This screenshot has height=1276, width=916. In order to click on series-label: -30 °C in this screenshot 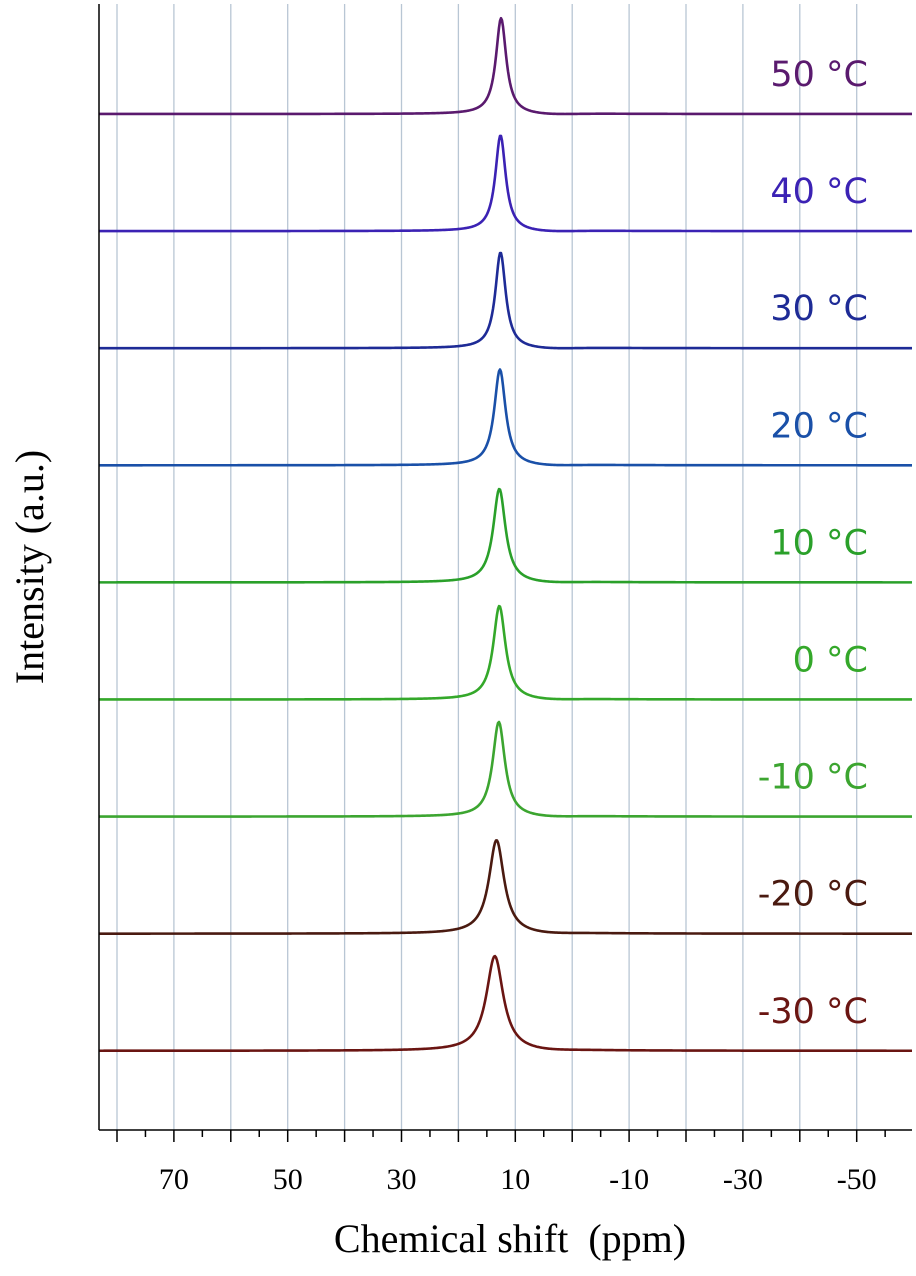, I will do `click(813, 1012)`.